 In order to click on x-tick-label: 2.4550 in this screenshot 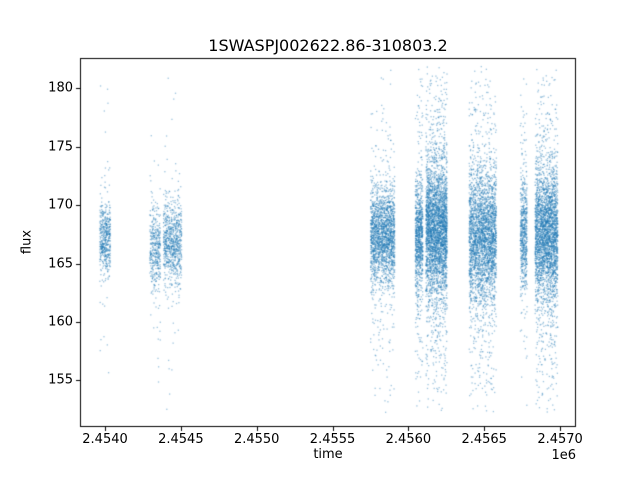, I will do `click(256, 439)`.